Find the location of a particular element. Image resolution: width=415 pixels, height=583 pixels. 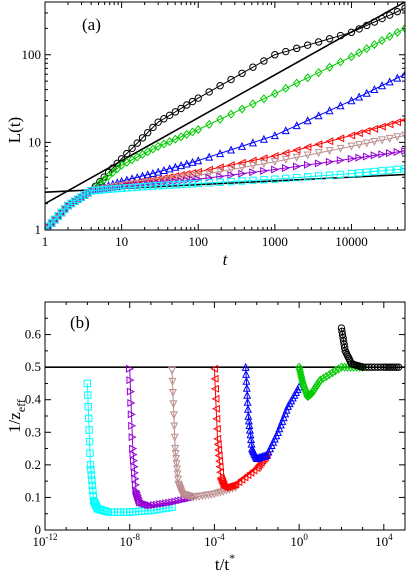

panel-a-x-tick-label: 1000 is located at coordinates (275, 241).